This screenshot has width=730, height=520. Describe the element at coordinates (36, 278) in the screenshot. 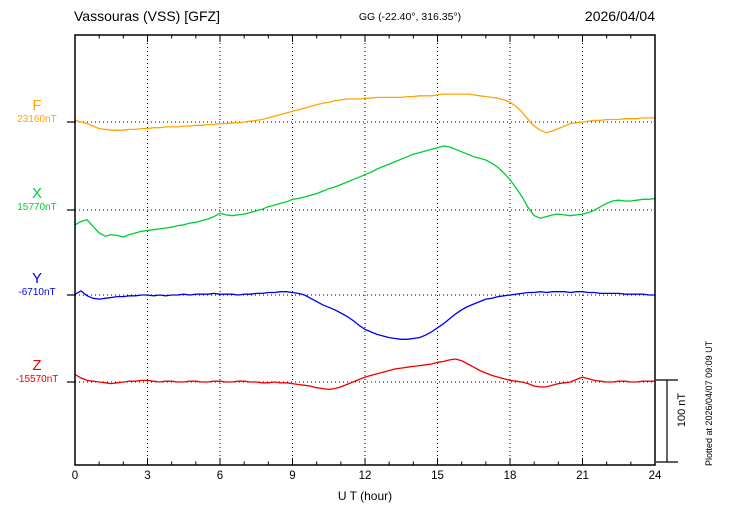

I see `series-name: Y` at that location.